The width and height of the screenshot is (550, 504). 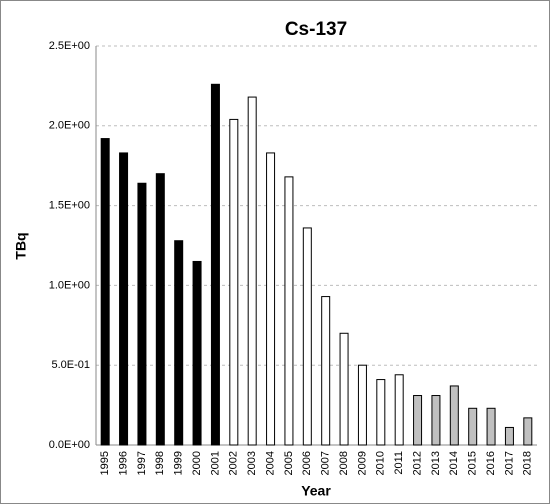 What do you see at coordinates (234, 463) in the screenshot?
I see `x-tick-label: 2002` at bounding box center [234, 463].